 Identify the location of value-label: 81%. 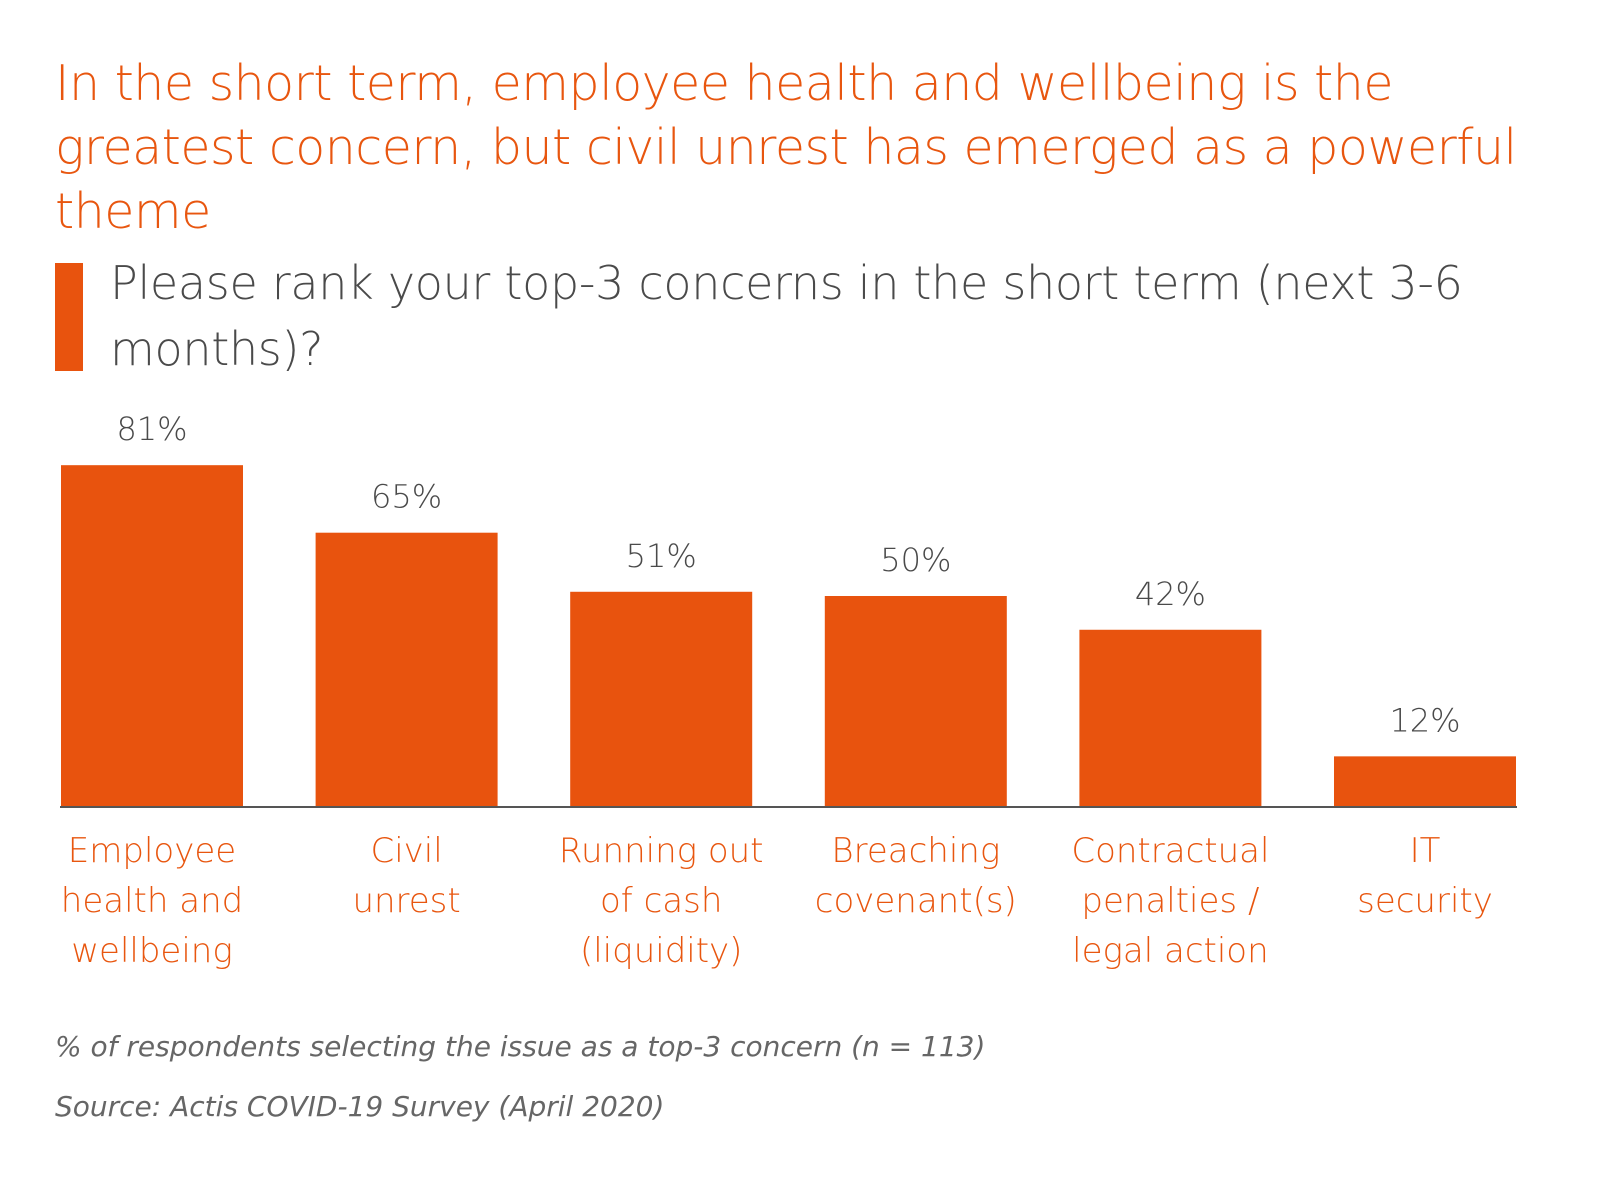
(151, 429).